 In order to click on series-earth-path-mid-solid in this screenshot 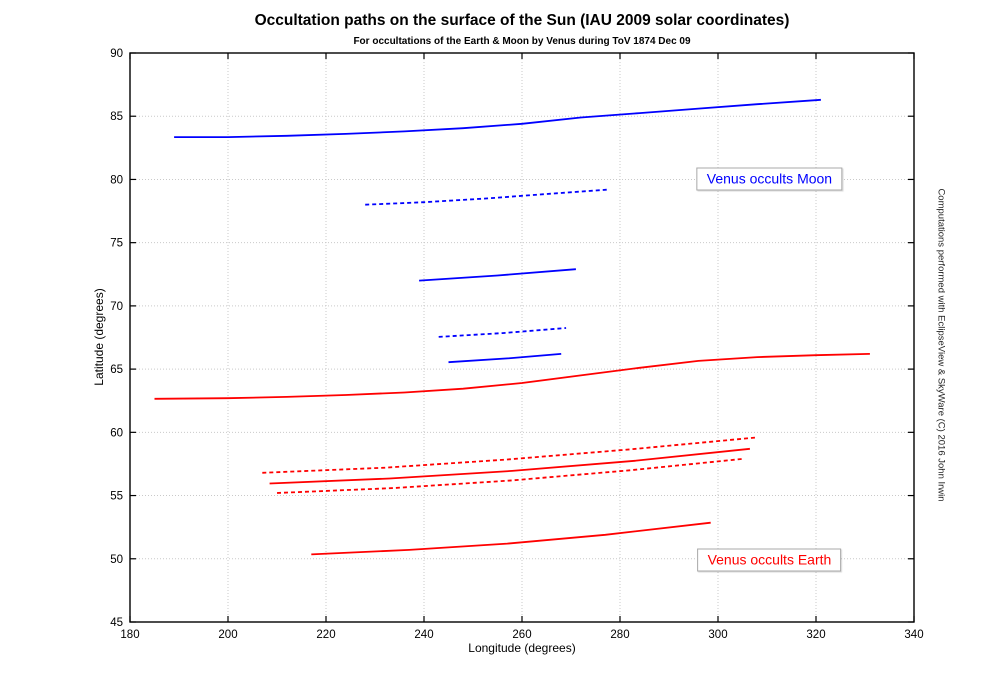, I will do `click(509, 466)`.